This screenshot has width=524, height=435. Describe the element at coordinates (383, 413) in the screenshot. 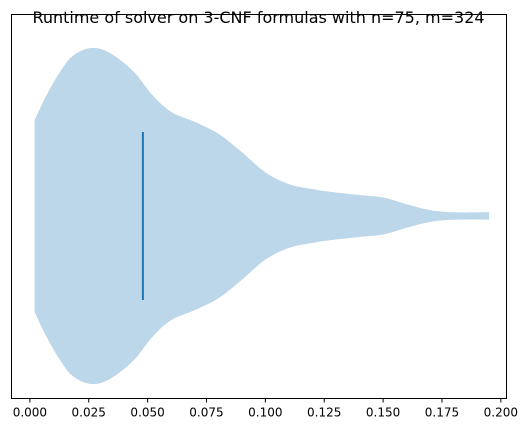

I see `x-tick-label: 0.150` at that location.